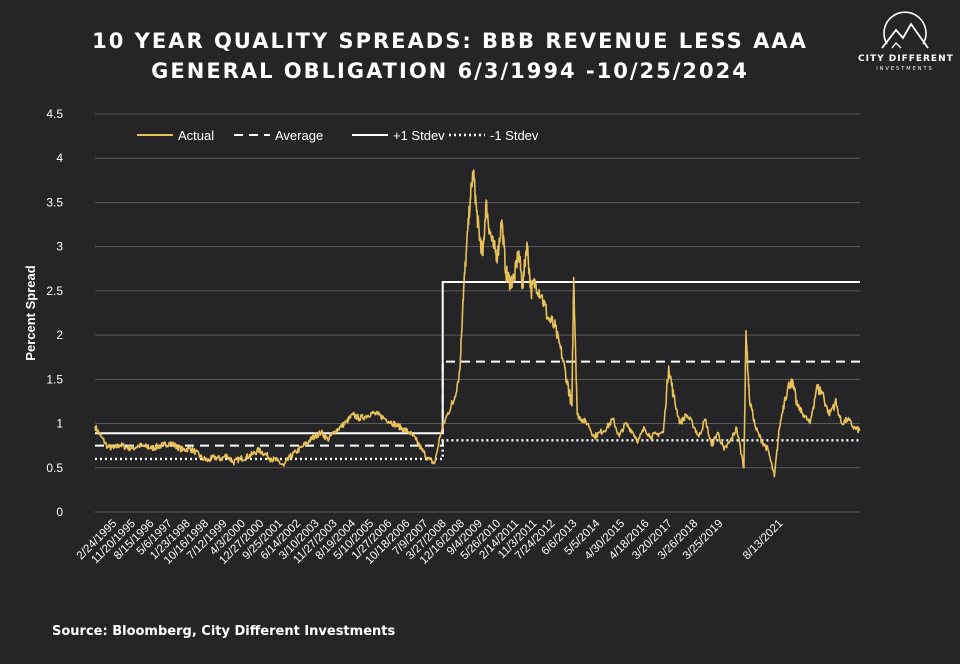  Describe the element at coordinates (59, 424) in the screenshot. I see `y-tick-label: 1` at that location.